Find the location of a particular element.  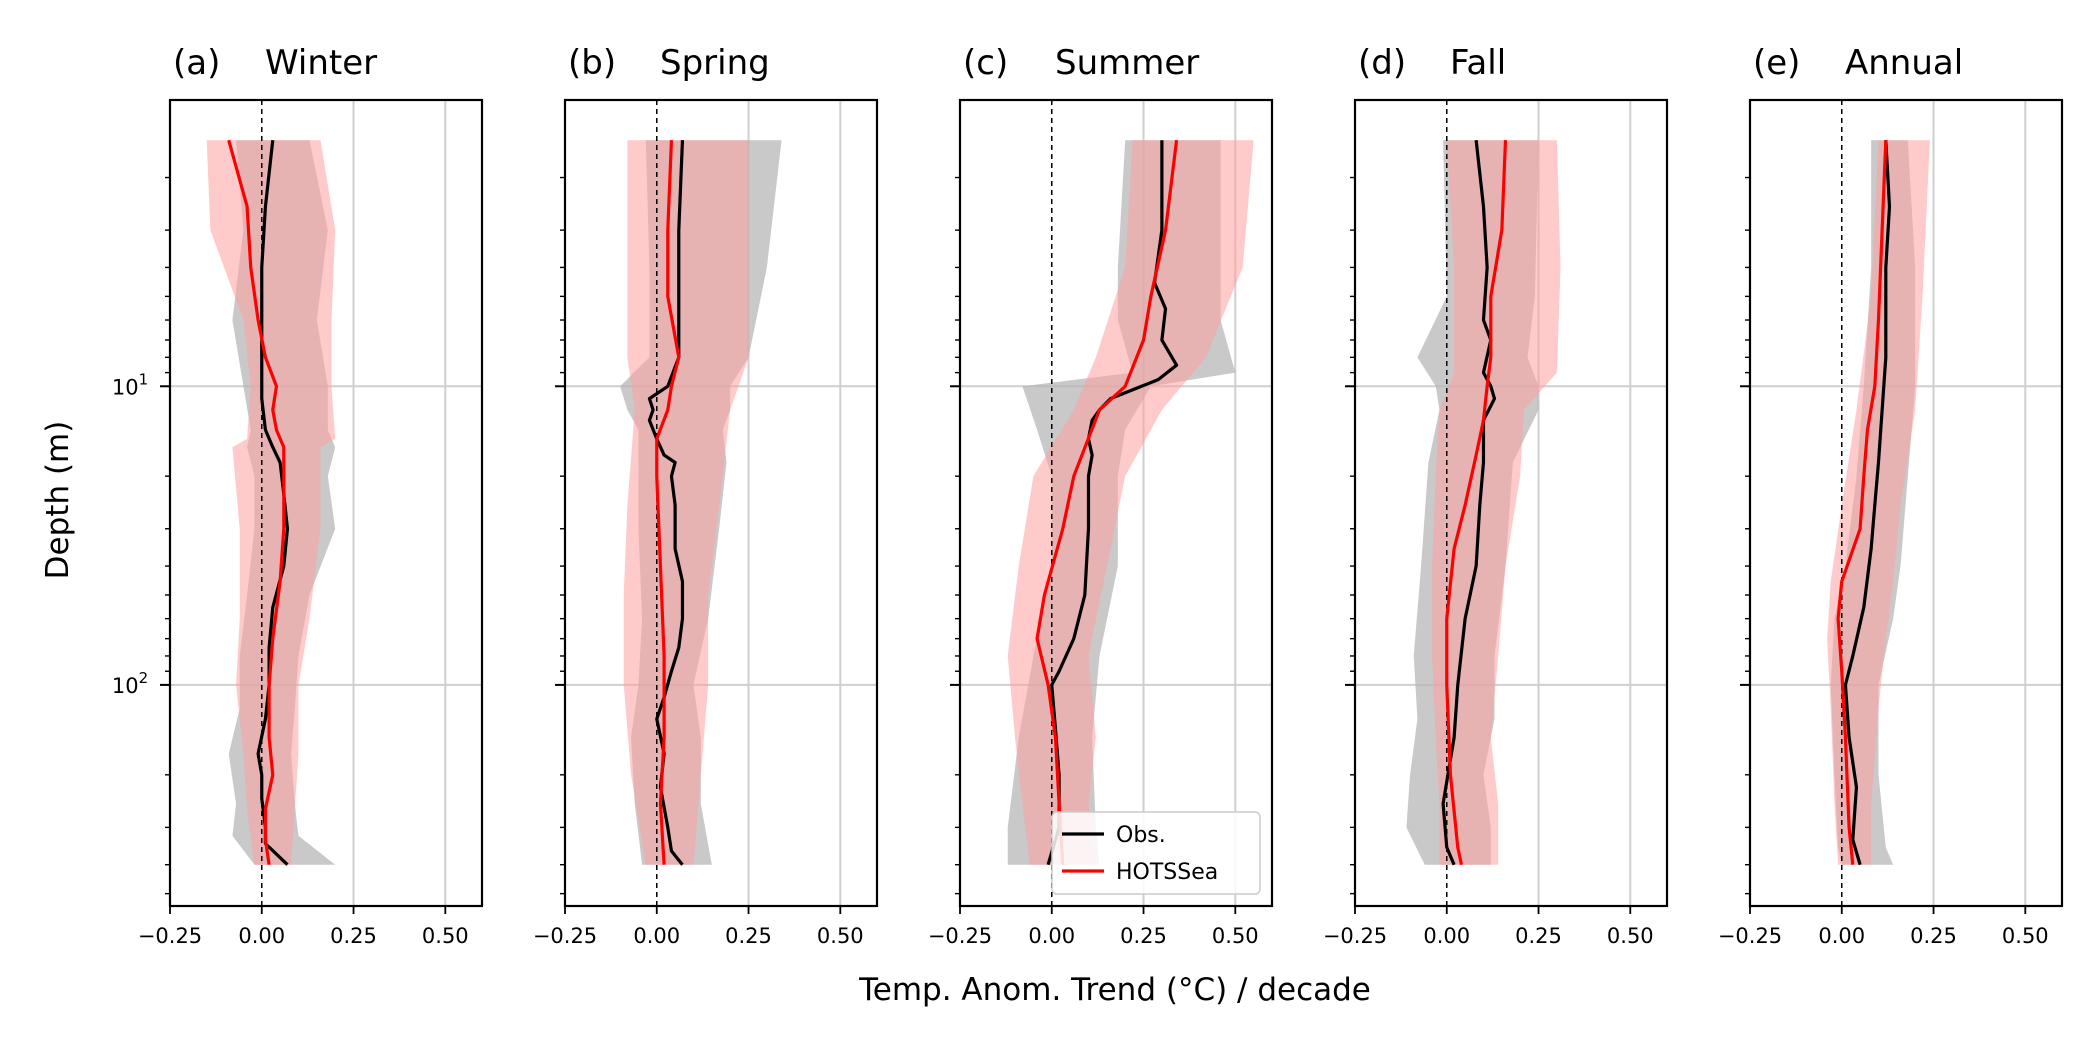

panel-letter: (b) is located at coordinates (592, 63).